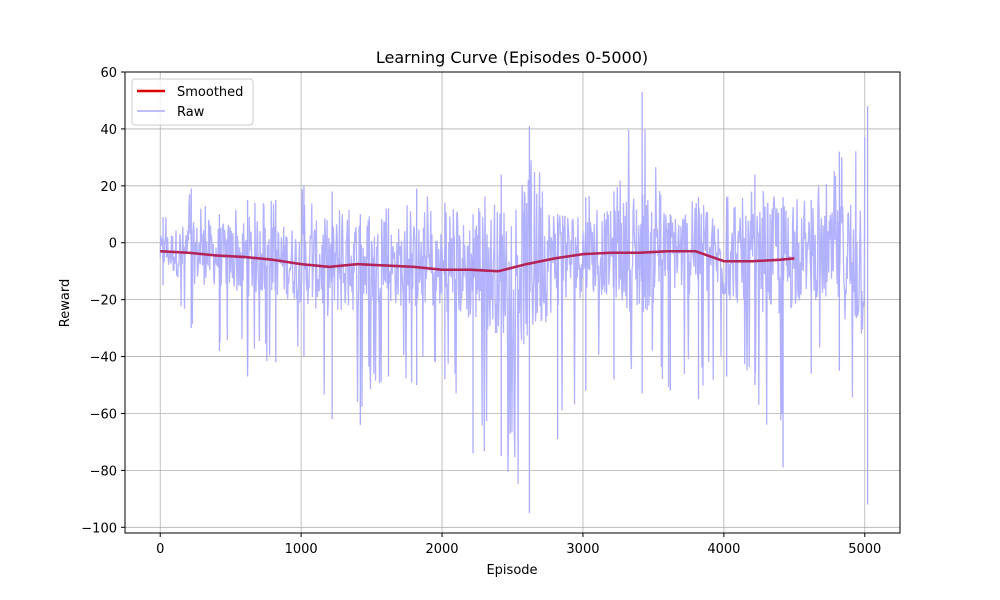  What do you see at coordinates (103, 414) in the screenshot?
I see `y-tick-label: −60` at bounding box center [103, 414].